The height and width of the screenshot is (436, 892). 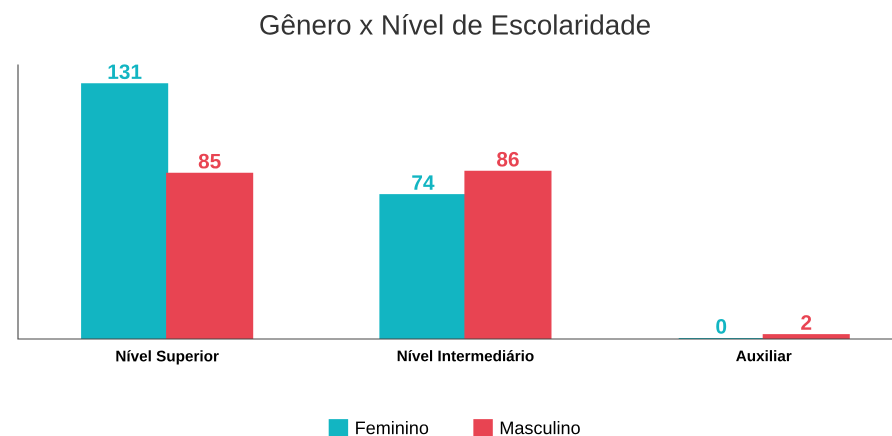 I want to click on data-label: 86, so click(x=508, y=159).